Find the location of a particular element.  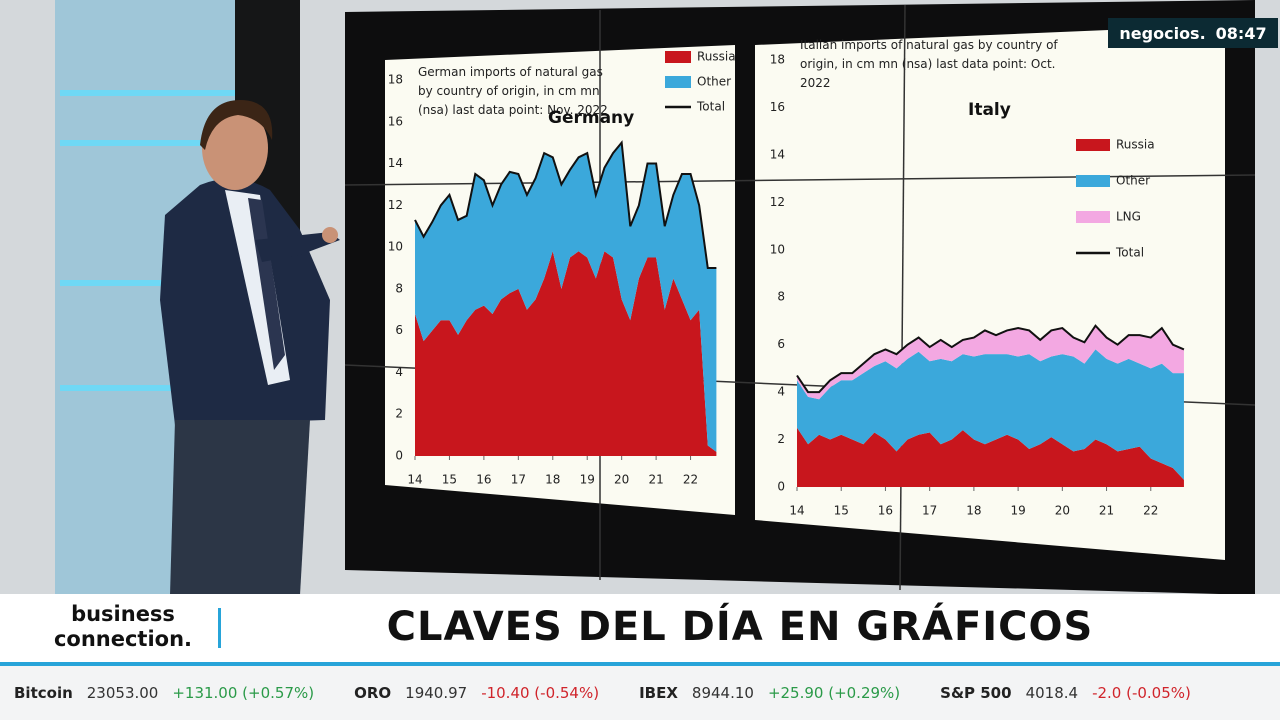

ticker-item: ORO 1940.97 -10.40 (-0.54%) is located at coordinates (476, 693).